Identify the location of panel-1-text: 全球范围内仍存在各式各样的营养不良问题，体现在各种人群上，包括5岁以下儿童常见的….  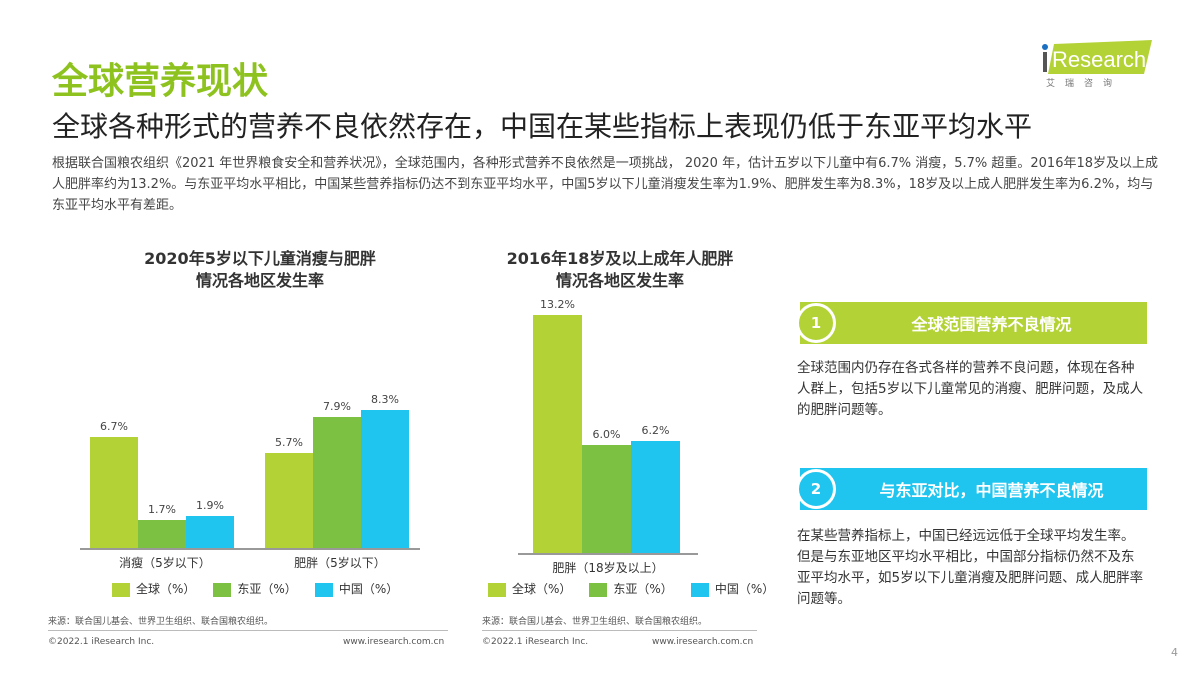
(970, 389).